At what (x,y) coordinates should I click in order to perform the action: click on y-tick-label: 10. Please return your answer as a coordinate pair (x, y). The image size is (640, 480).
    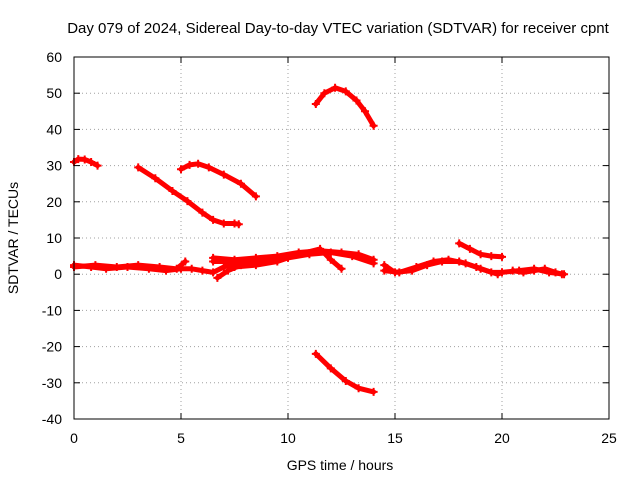
    Looking at the image, I should click on (54, 238).